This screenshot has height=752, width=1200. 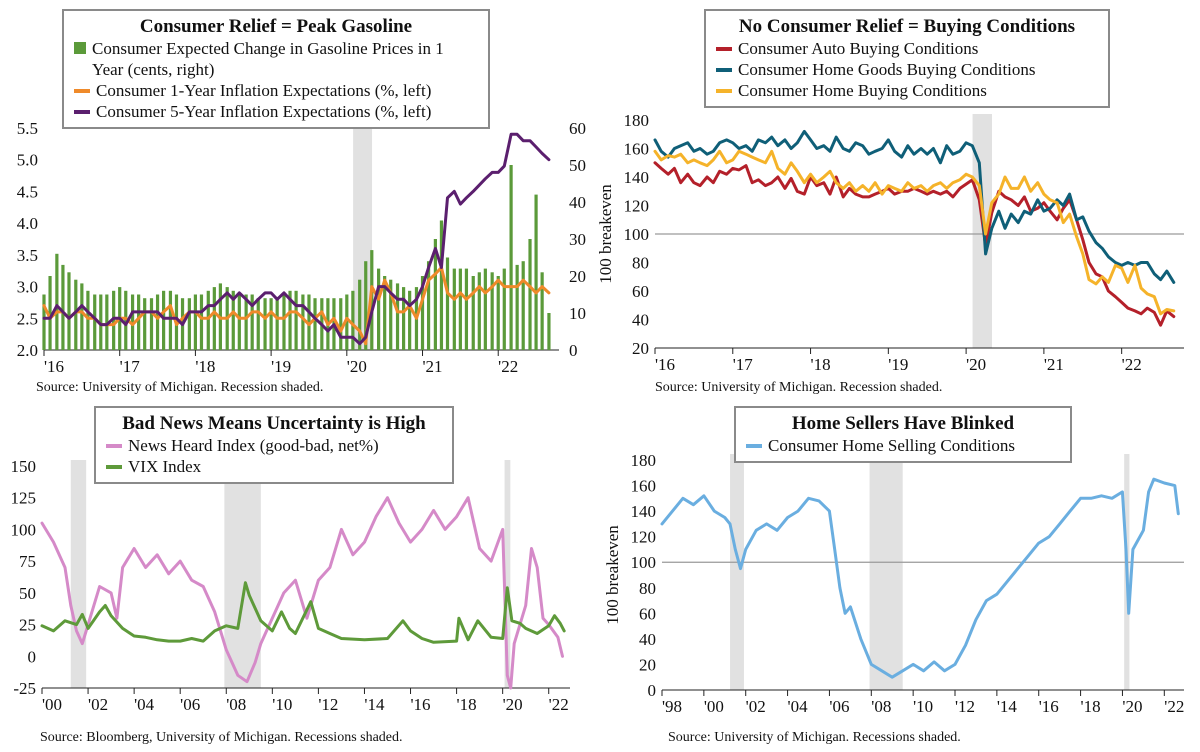 I want to click on y-tick-label-0-3: 3.5, so click(x=27, y=255).